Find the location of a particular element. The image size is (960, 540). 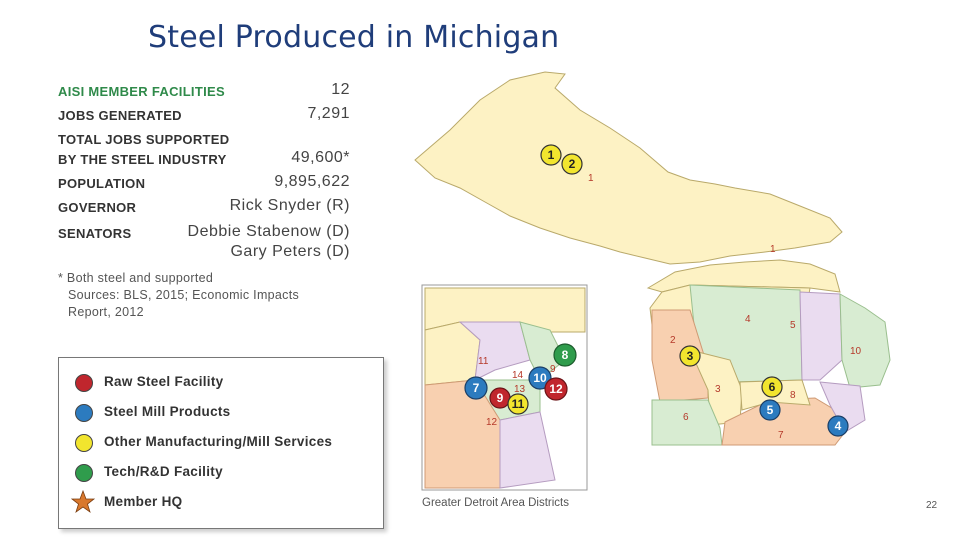

marker-number: 11 is located at coordinates (518, 404).